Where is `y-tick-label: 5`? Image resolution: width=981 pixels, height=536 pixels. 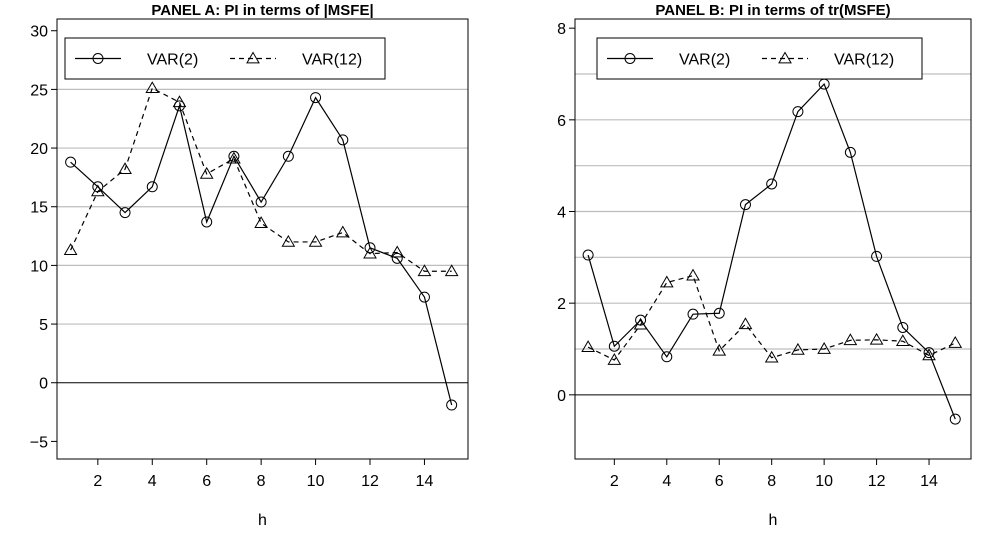 y-tick-label: 5 is located at coordinates (43, 325).